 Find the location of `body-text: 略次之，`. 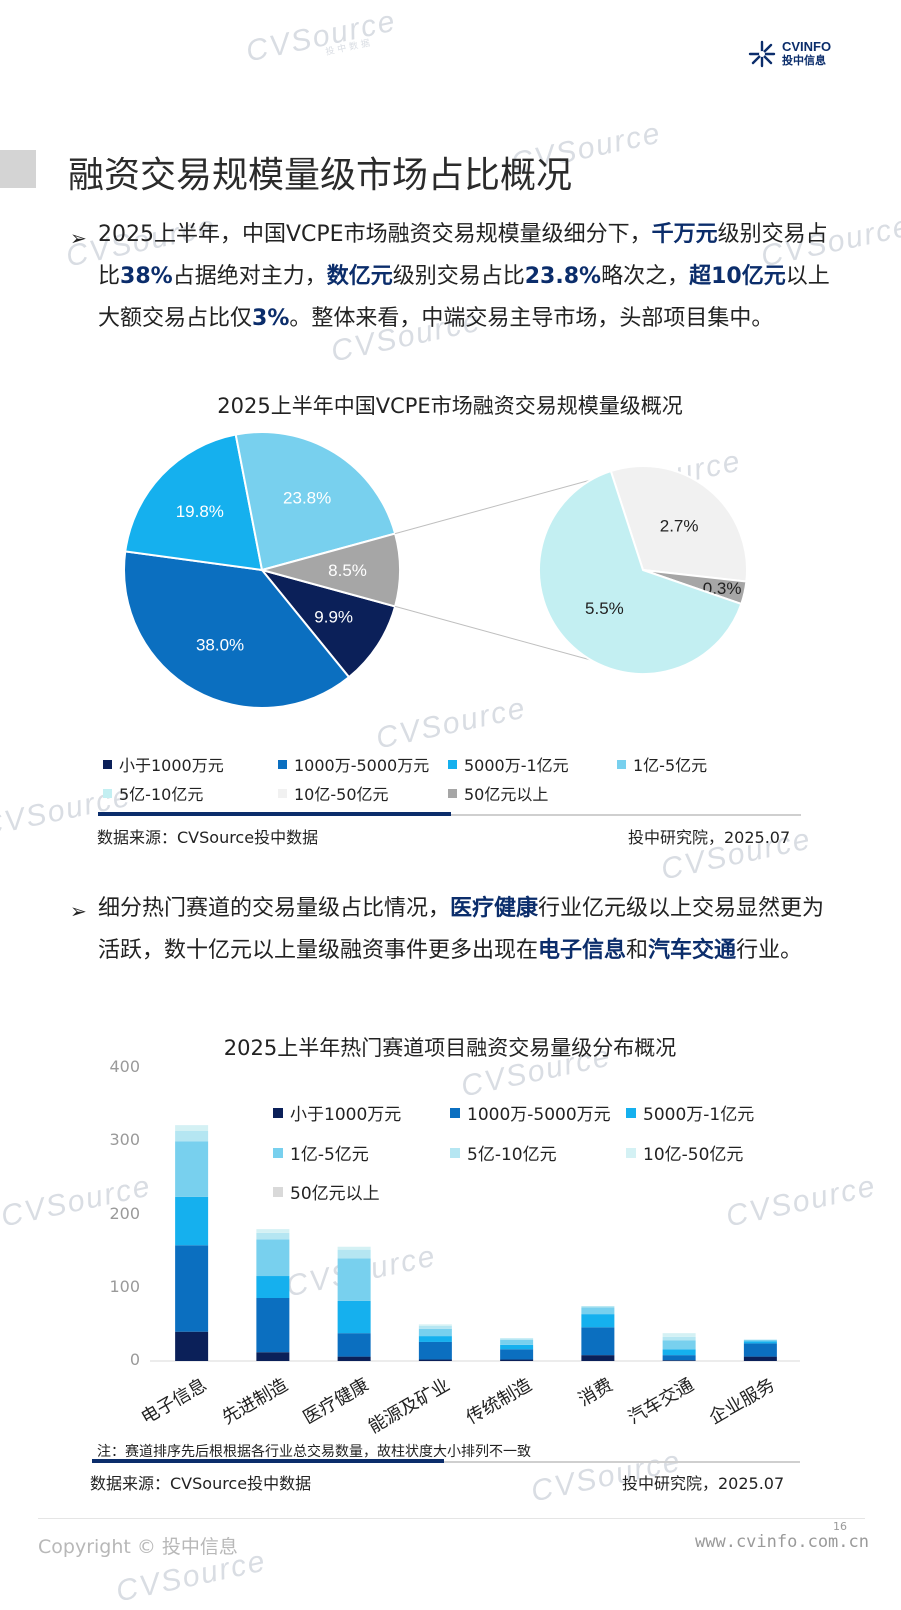

body-text: 略次之， is located at coordinates (645, 276).